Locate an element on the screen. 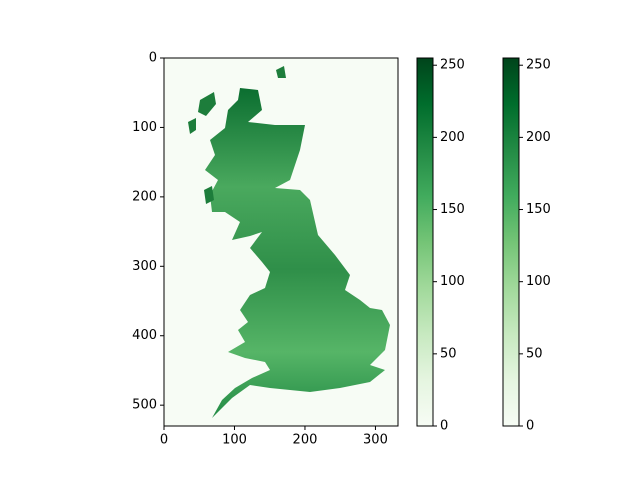  x-tick-label: 200 is located at coordinates (305, 440).